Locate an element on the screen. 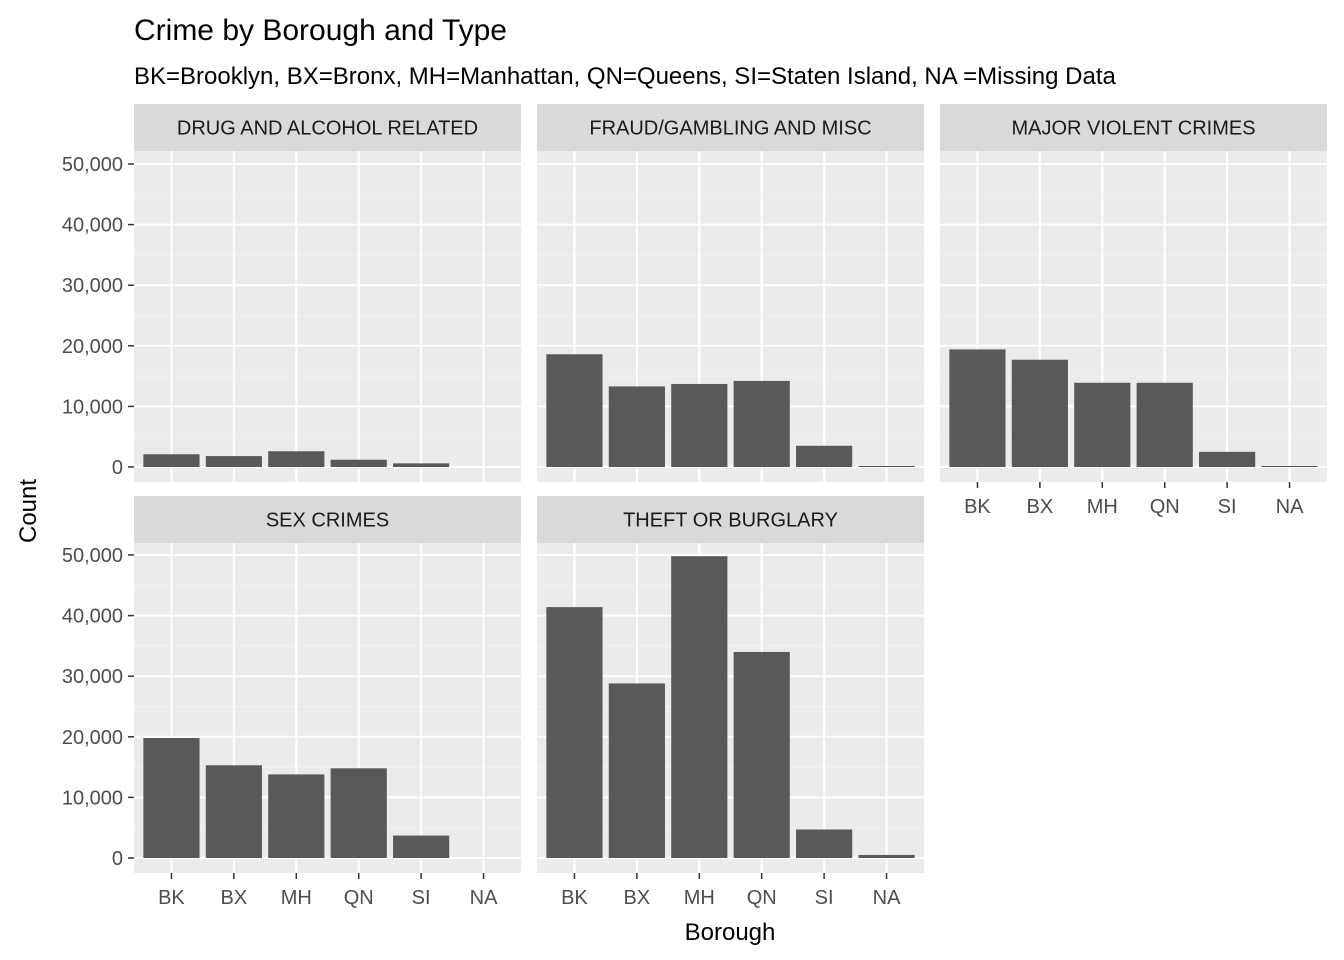  facet-strip-label: DRUG AND ALCOHOL RELATED is located at coordinates (327, 129).